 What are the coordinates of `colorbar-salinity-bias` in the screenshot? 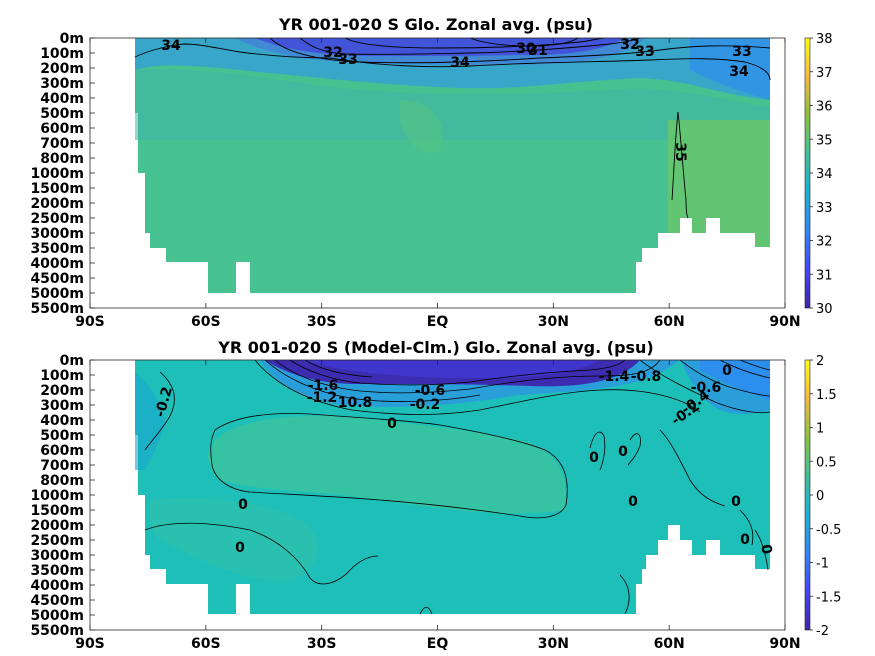 It's located at (807, 495).